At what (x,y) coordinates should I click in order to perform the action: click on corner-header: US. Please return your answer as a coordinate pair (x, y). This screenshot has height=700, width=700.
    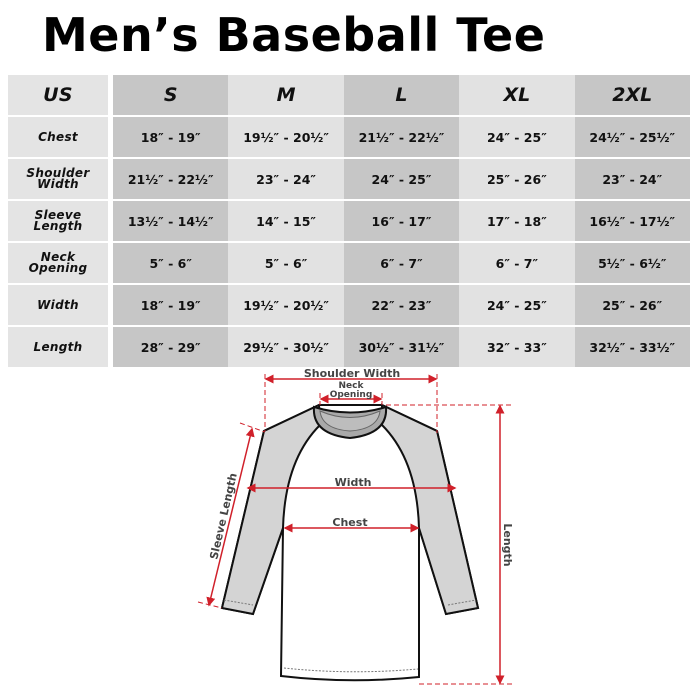
    Looking at the image, I should click on (58, 95).